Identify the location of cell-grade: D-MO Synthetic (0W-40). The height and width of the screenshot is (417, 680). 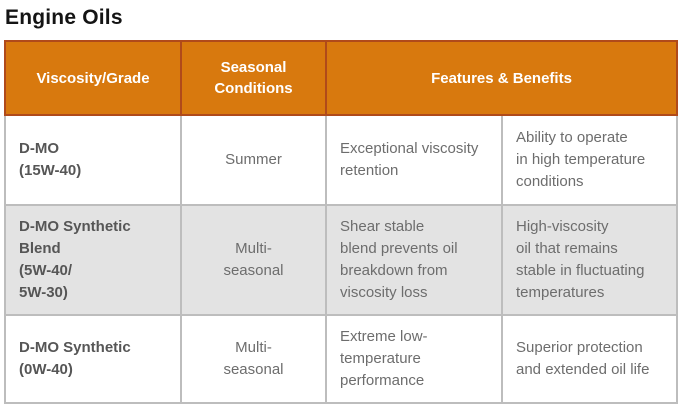
(93, 359).